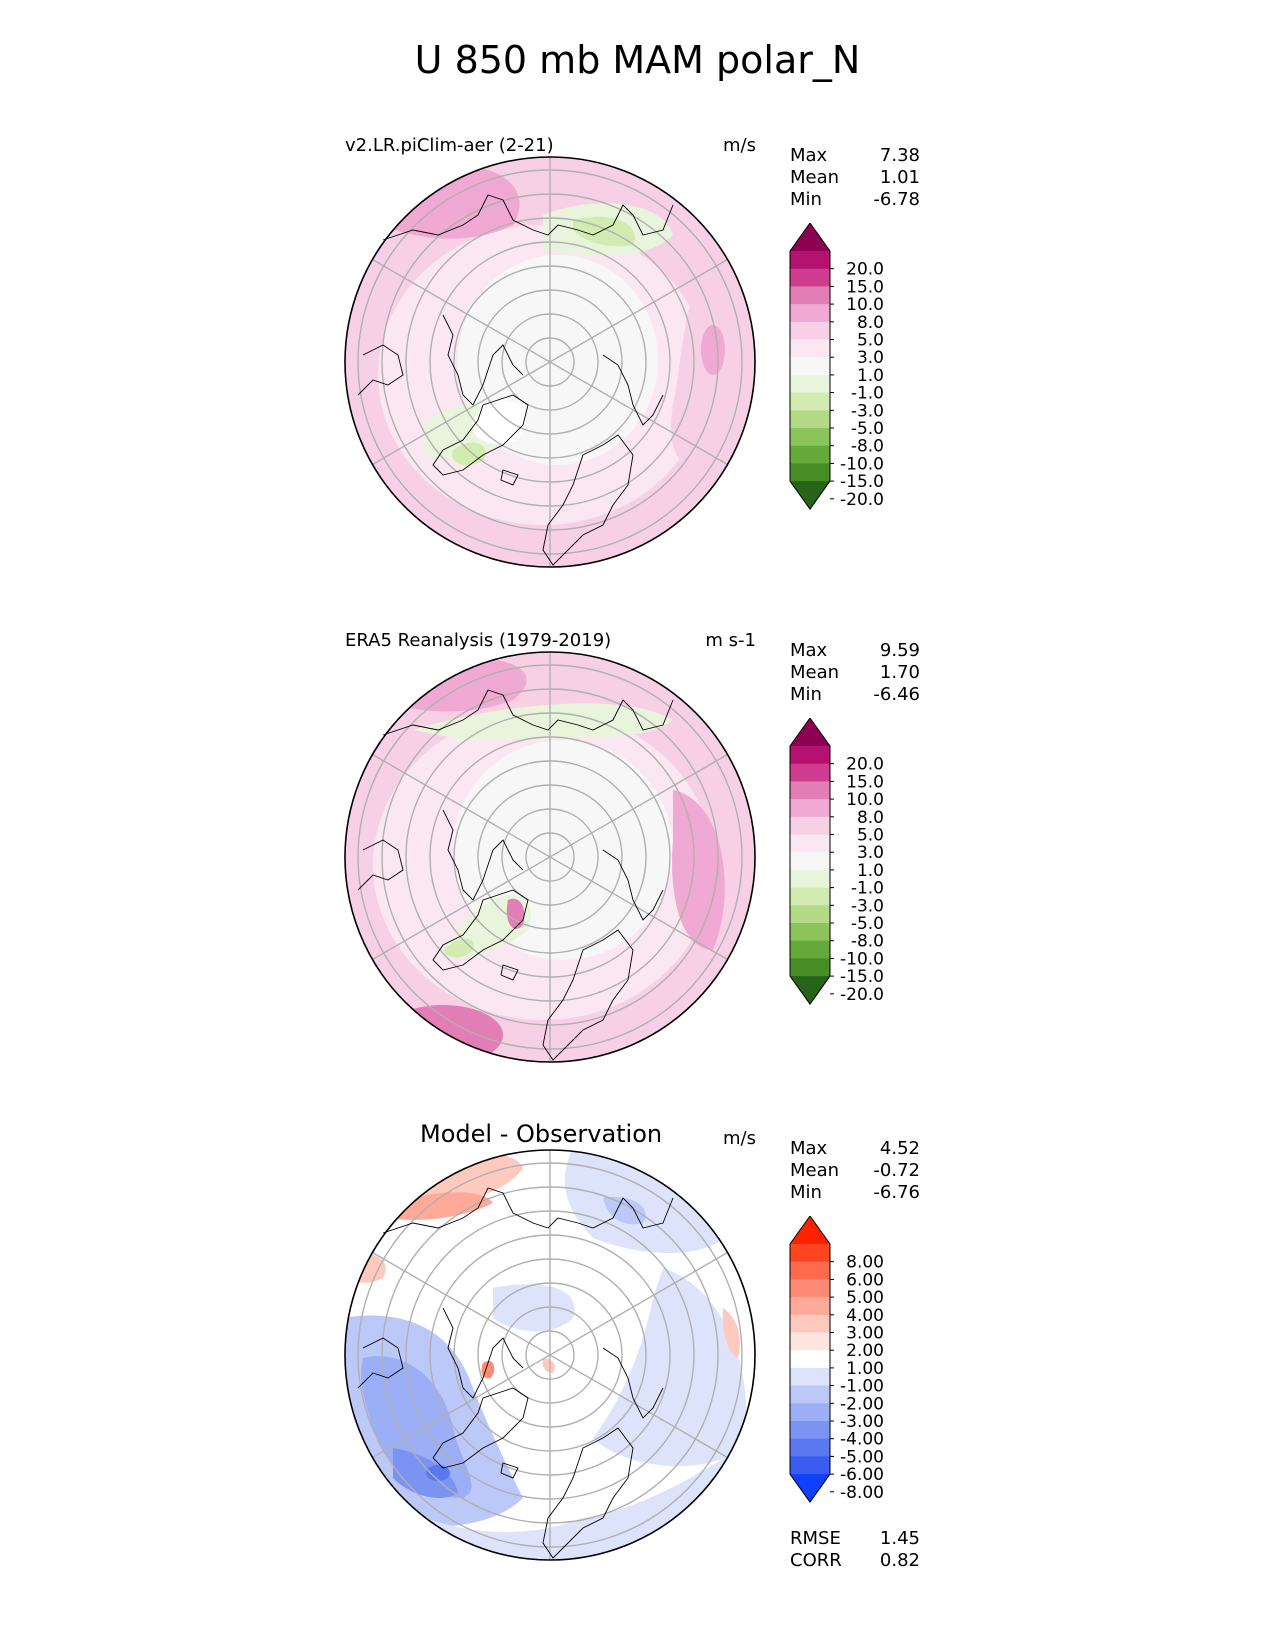 This screenshot has height=1650, width=1275. What do you see at coordinates (862, 1457) in the screenshot?
I see `colorbar-tick-label: -5.00` at bounding box center [862, 1457].